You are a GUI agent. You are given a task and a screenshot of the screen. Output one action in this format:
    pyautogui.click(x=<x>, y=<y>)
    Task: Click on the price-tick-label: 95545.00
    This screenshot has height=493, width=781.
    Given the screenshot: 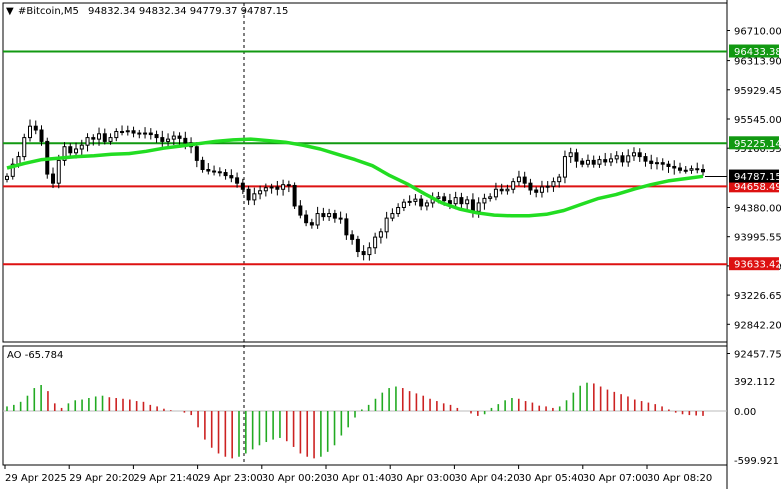 What is the action you would take?
    pyautogui.click(x=757, y=120)
    